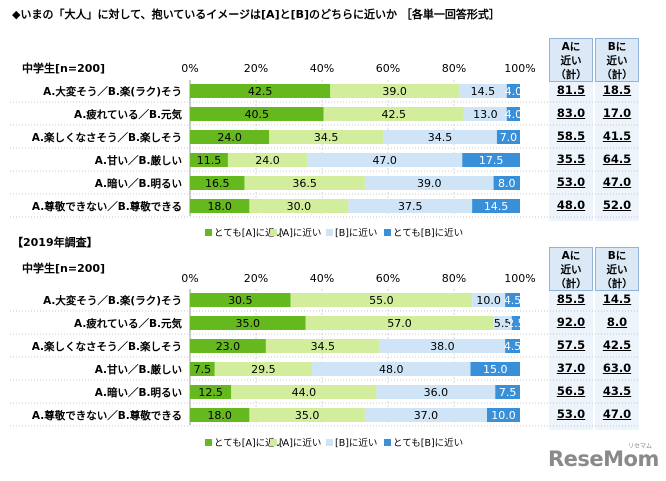  Describe the element at coordinates (138, 183) in the screenshot. I see `category-label: A.暗い／B.明るい` at that location.